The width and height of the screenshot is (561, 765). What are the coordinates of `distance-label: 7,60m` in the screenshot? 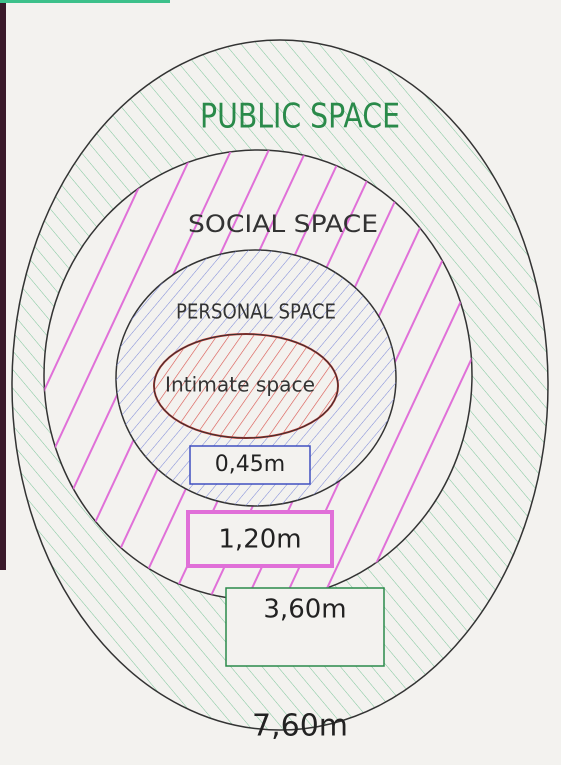 It's located at (300, 726).